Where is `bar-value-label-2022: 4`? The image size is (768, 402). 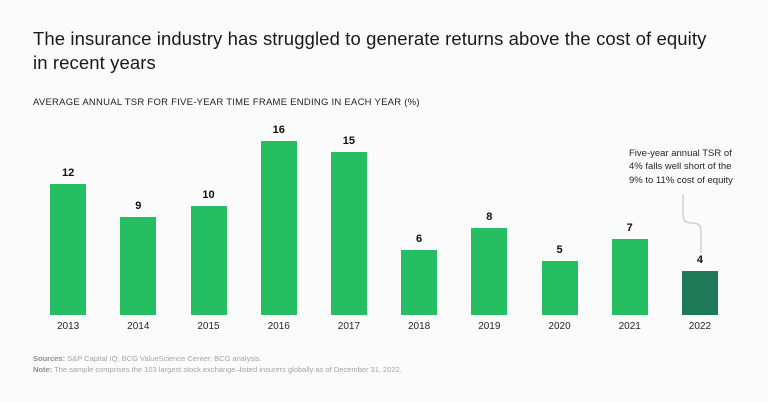
bar-value-label-2022: 4 is located at coordinates (699, 260).